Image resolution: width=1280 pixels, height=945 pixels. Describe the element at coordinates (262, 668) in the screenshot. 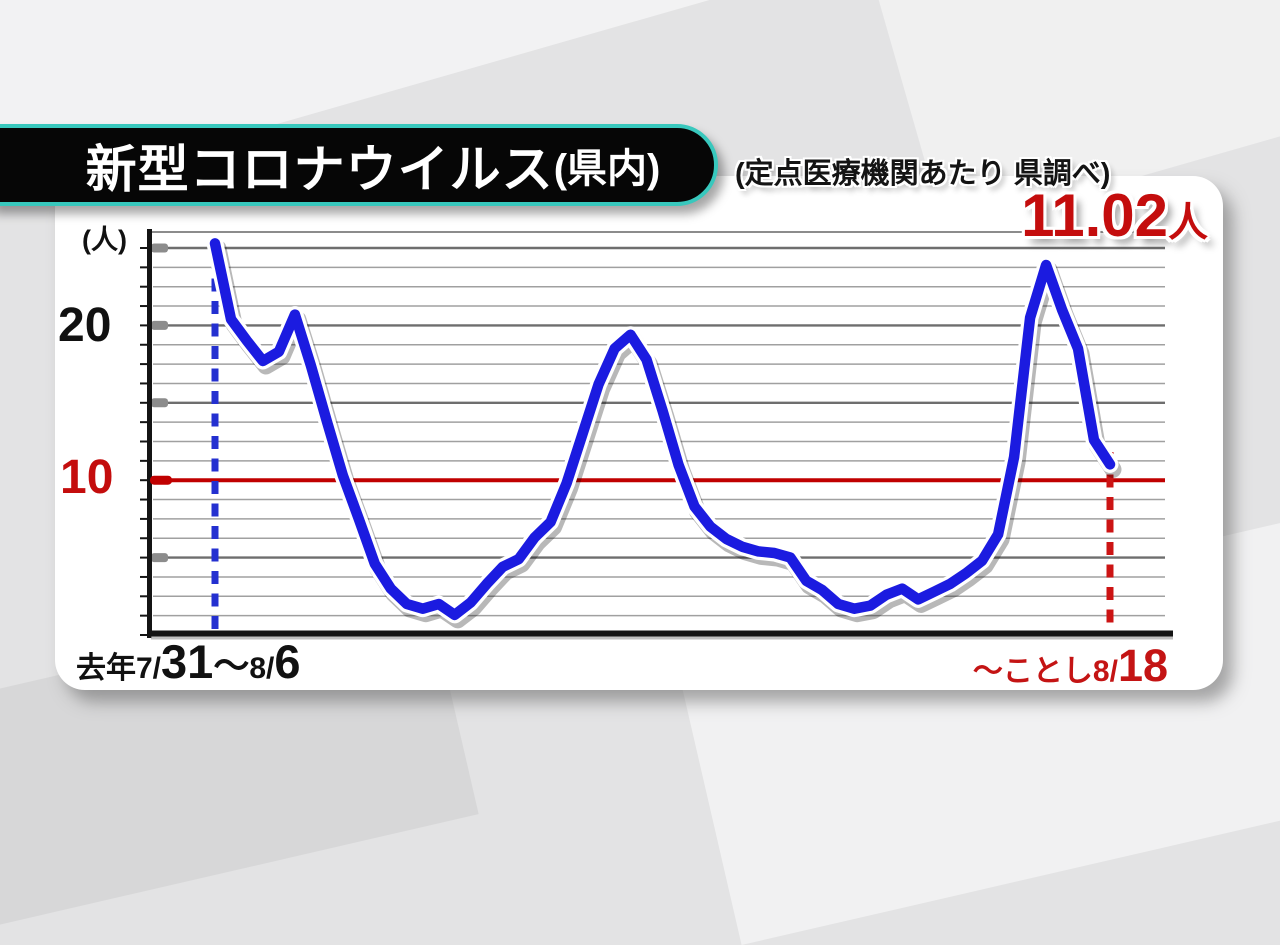

I see `x-start-part: 8/` at that location.